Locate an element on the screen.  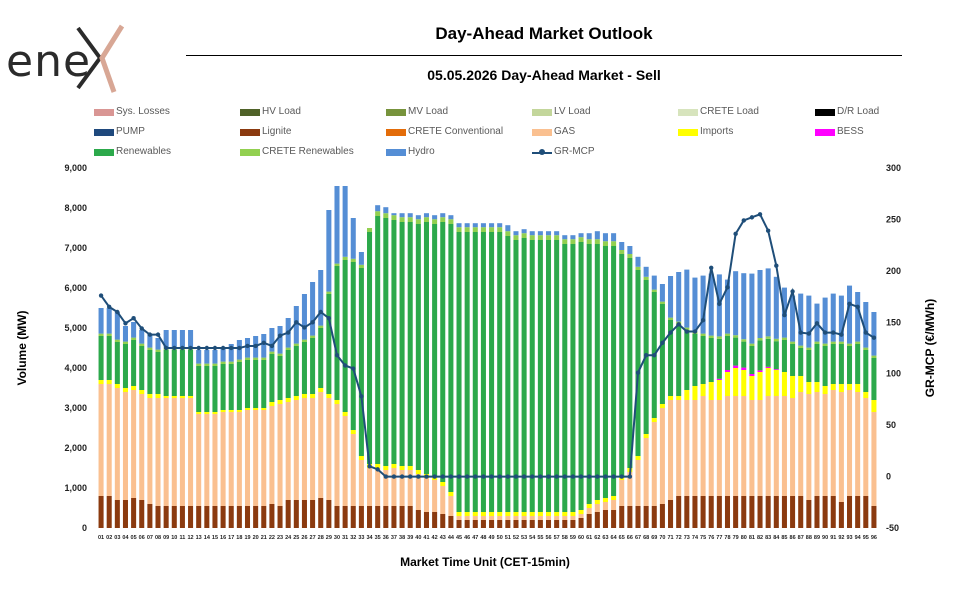
legend-marker is located at coordinates (542, 152).